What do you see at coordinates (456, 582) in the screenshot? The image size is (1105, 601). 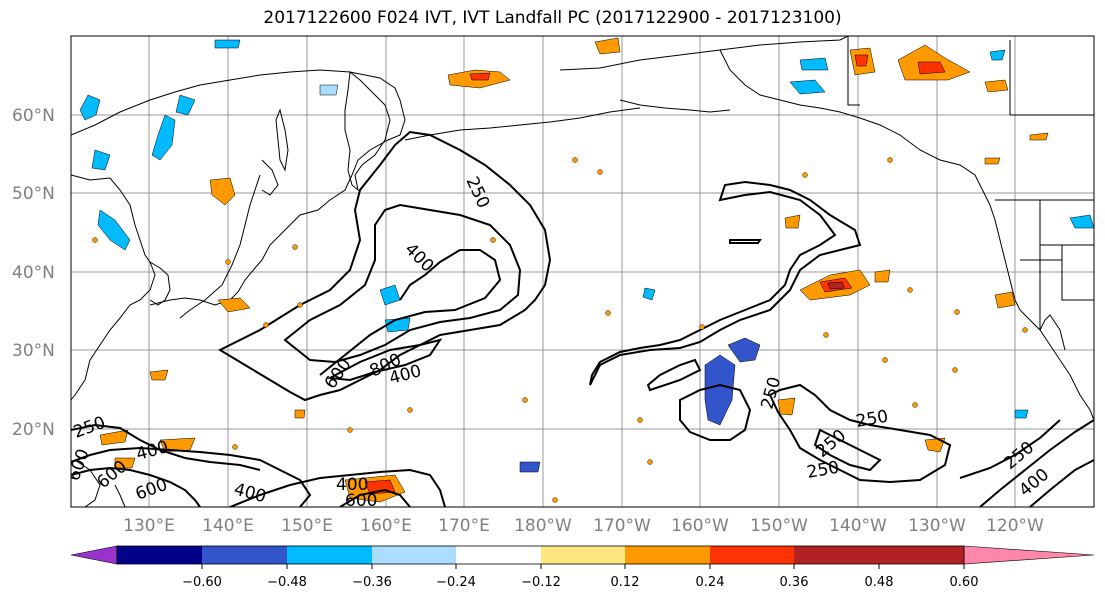 I see `colorbar-tick-label: −0.24` at bounding box center [456, 582].